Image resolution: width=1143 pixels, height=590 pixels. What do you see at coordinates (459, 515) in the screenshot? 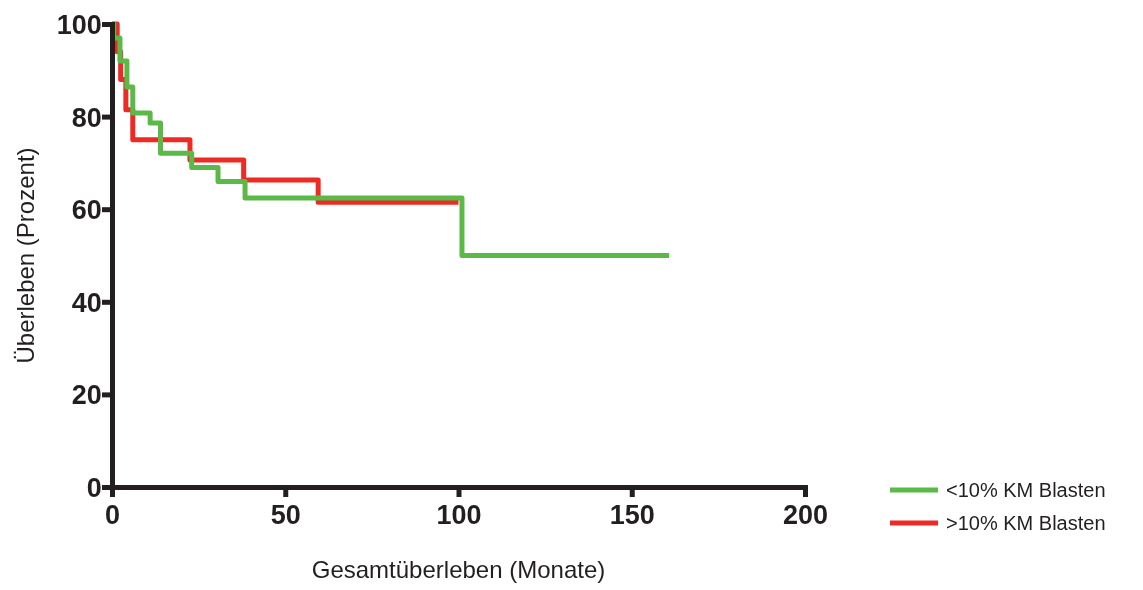
I see `x-tick-label: 100` at bounding box center [459, 515].